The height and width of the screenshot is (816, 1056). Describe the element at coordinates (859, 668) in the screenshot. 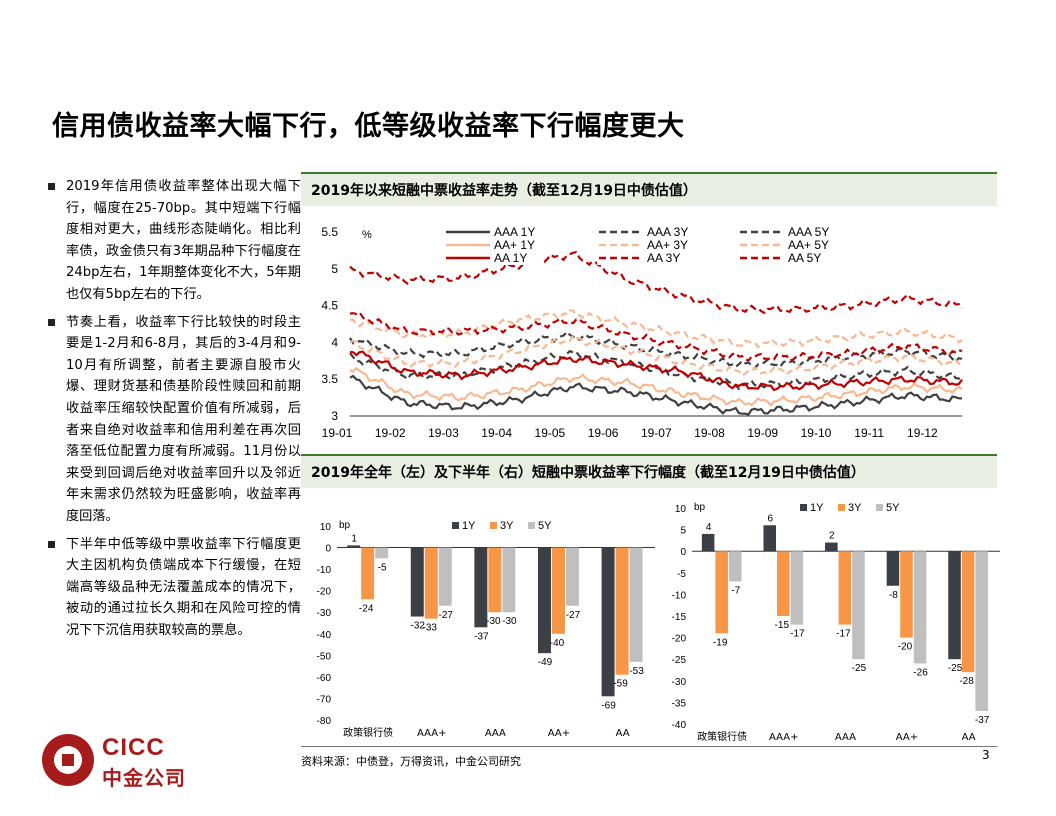

I see `data-label: -25` at that location.